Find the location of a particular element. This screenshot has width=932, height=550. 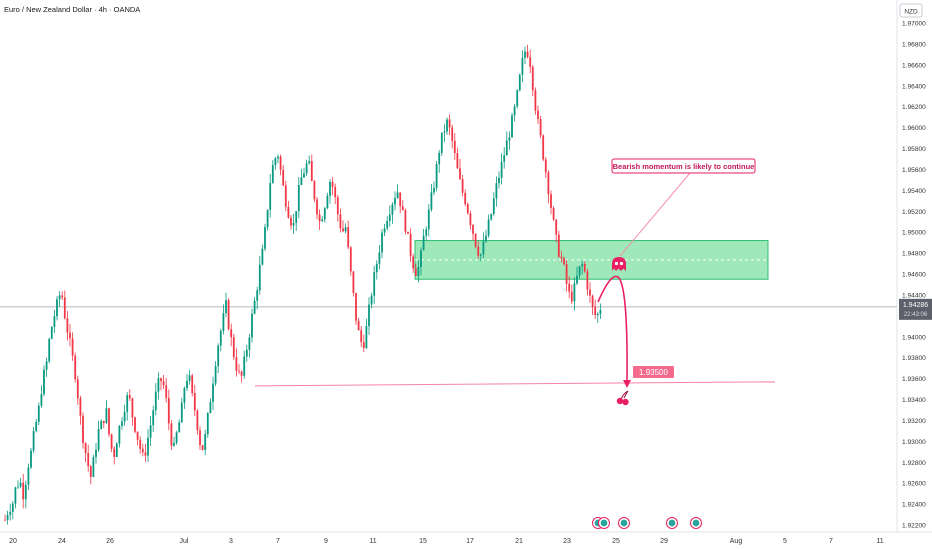

support-line is located at coordinates (515, 384).